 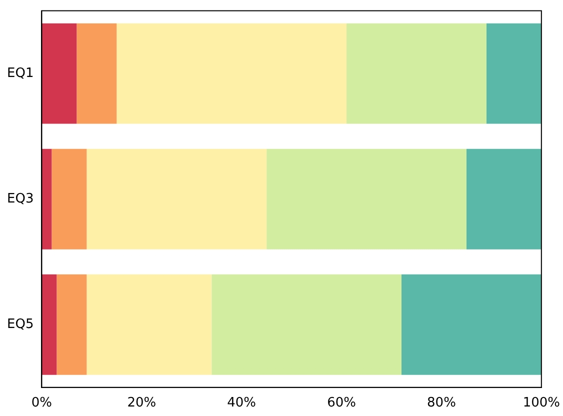 I want to click on x-tick-label: 60%, so click(x=341, y=403).